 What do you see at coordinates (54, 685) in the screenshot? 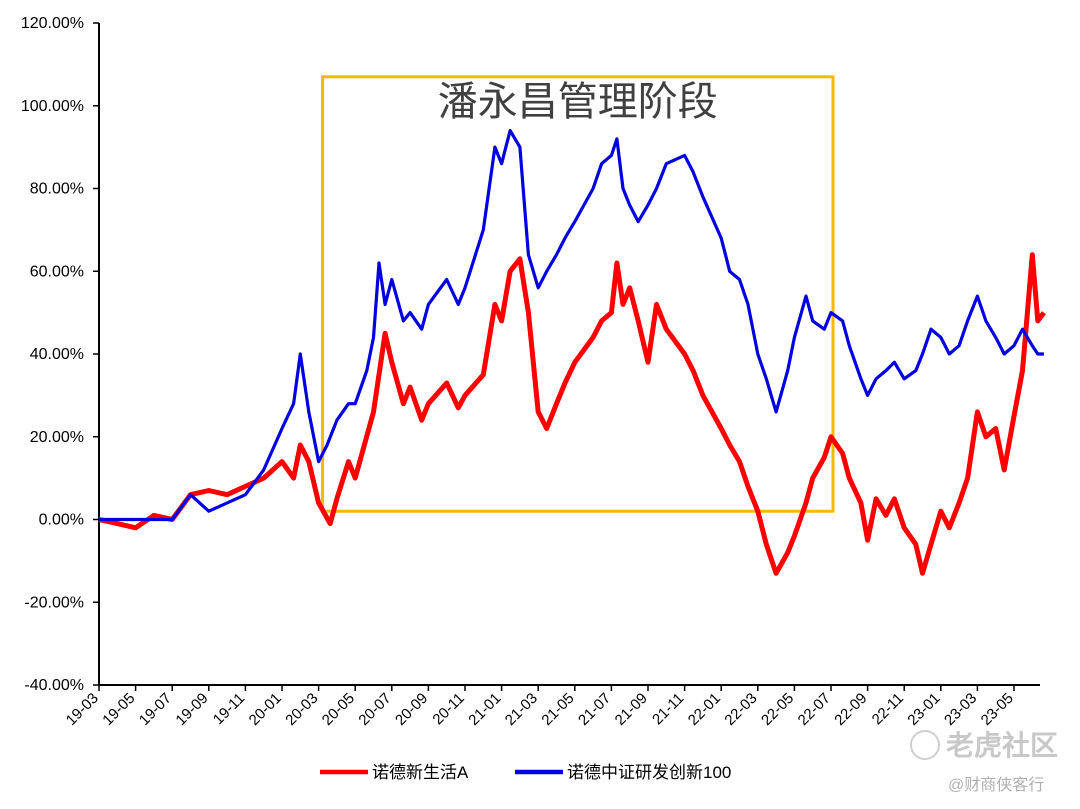
I see `y-tick-label: -40.00%` at bounding box center [54, 685].